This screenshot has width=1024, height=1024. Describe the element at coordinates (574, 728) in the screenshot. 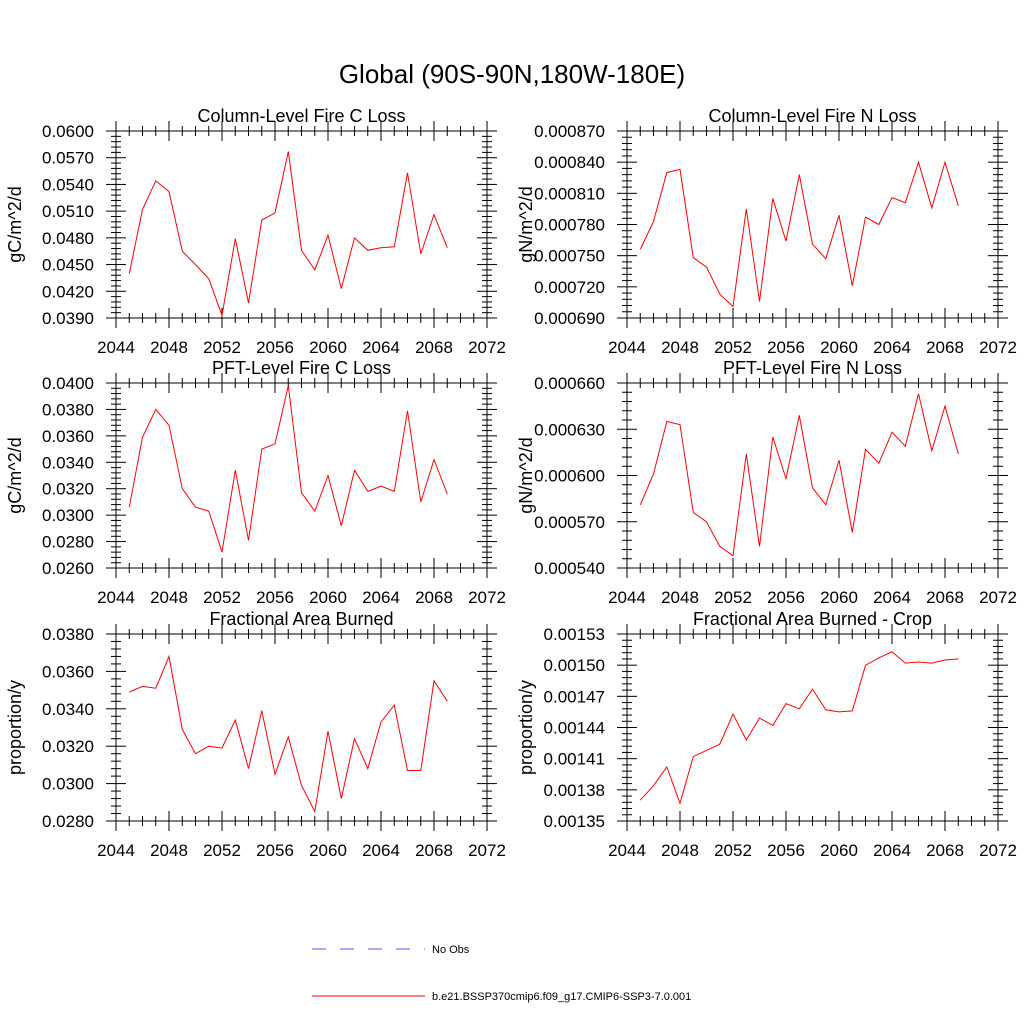

I see `y-tick-label: 0.00144` at that location.